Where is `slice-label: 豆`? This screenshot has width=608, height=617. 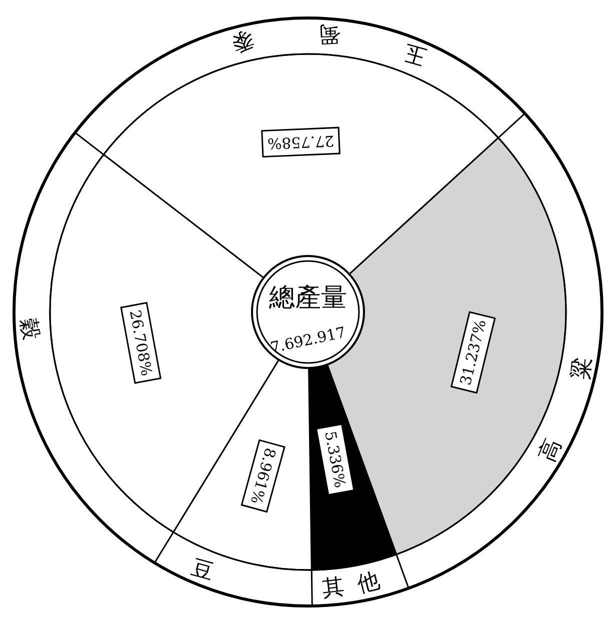
slice-label: 豆 is located at coordinates (235, 580).